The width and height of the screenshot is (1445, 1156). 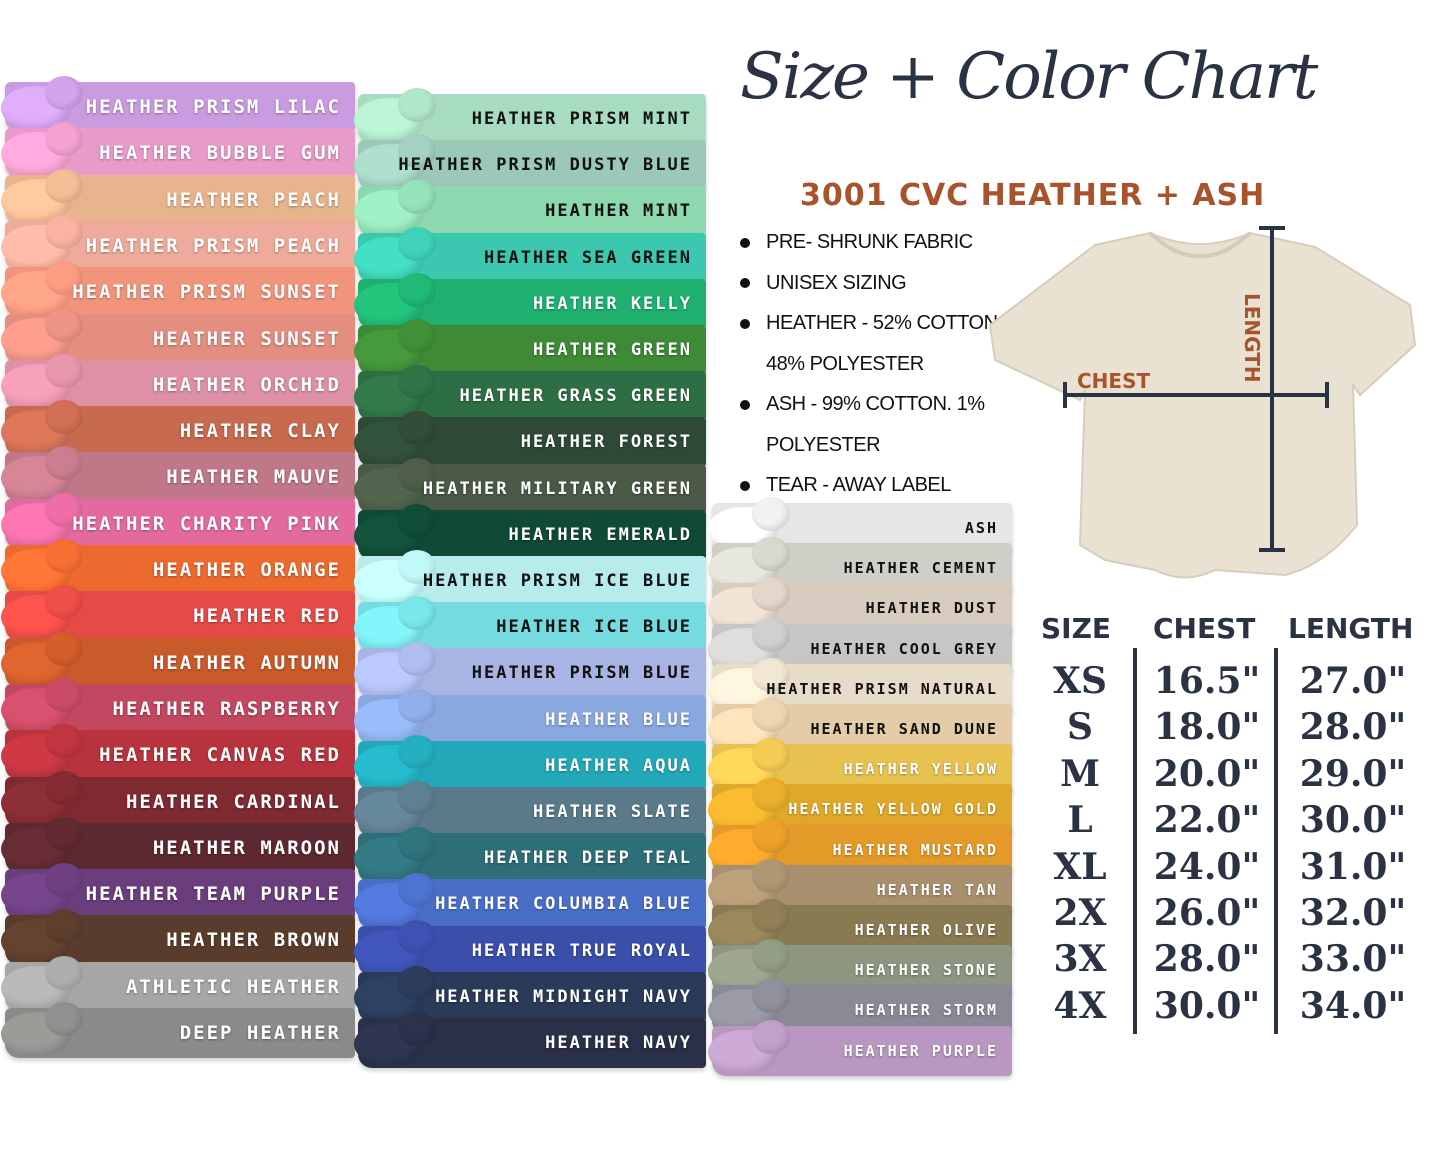 I want to click on chest-cell: 26.0", so click(x=1207, y=913).